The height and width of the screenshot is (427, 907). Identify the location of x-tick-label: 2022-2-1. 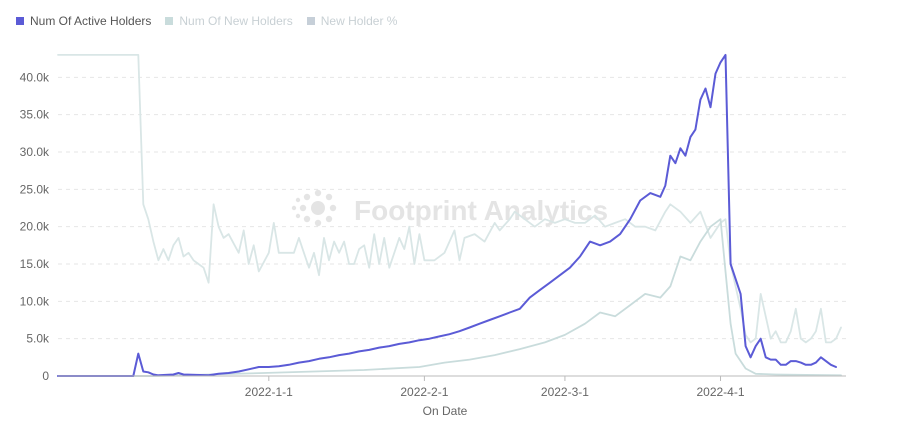
(424, 392).